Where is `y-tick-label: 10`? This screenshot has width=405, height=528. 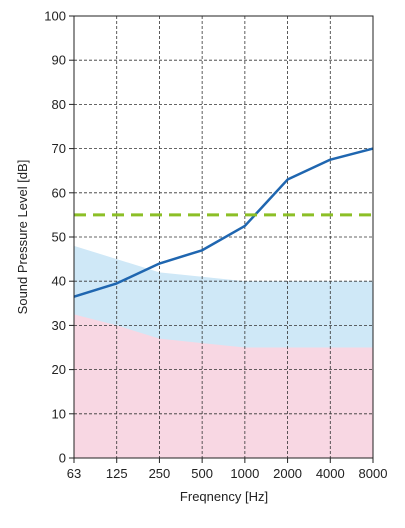 y-tick-label: 10 is located at coordinates (59, 413).